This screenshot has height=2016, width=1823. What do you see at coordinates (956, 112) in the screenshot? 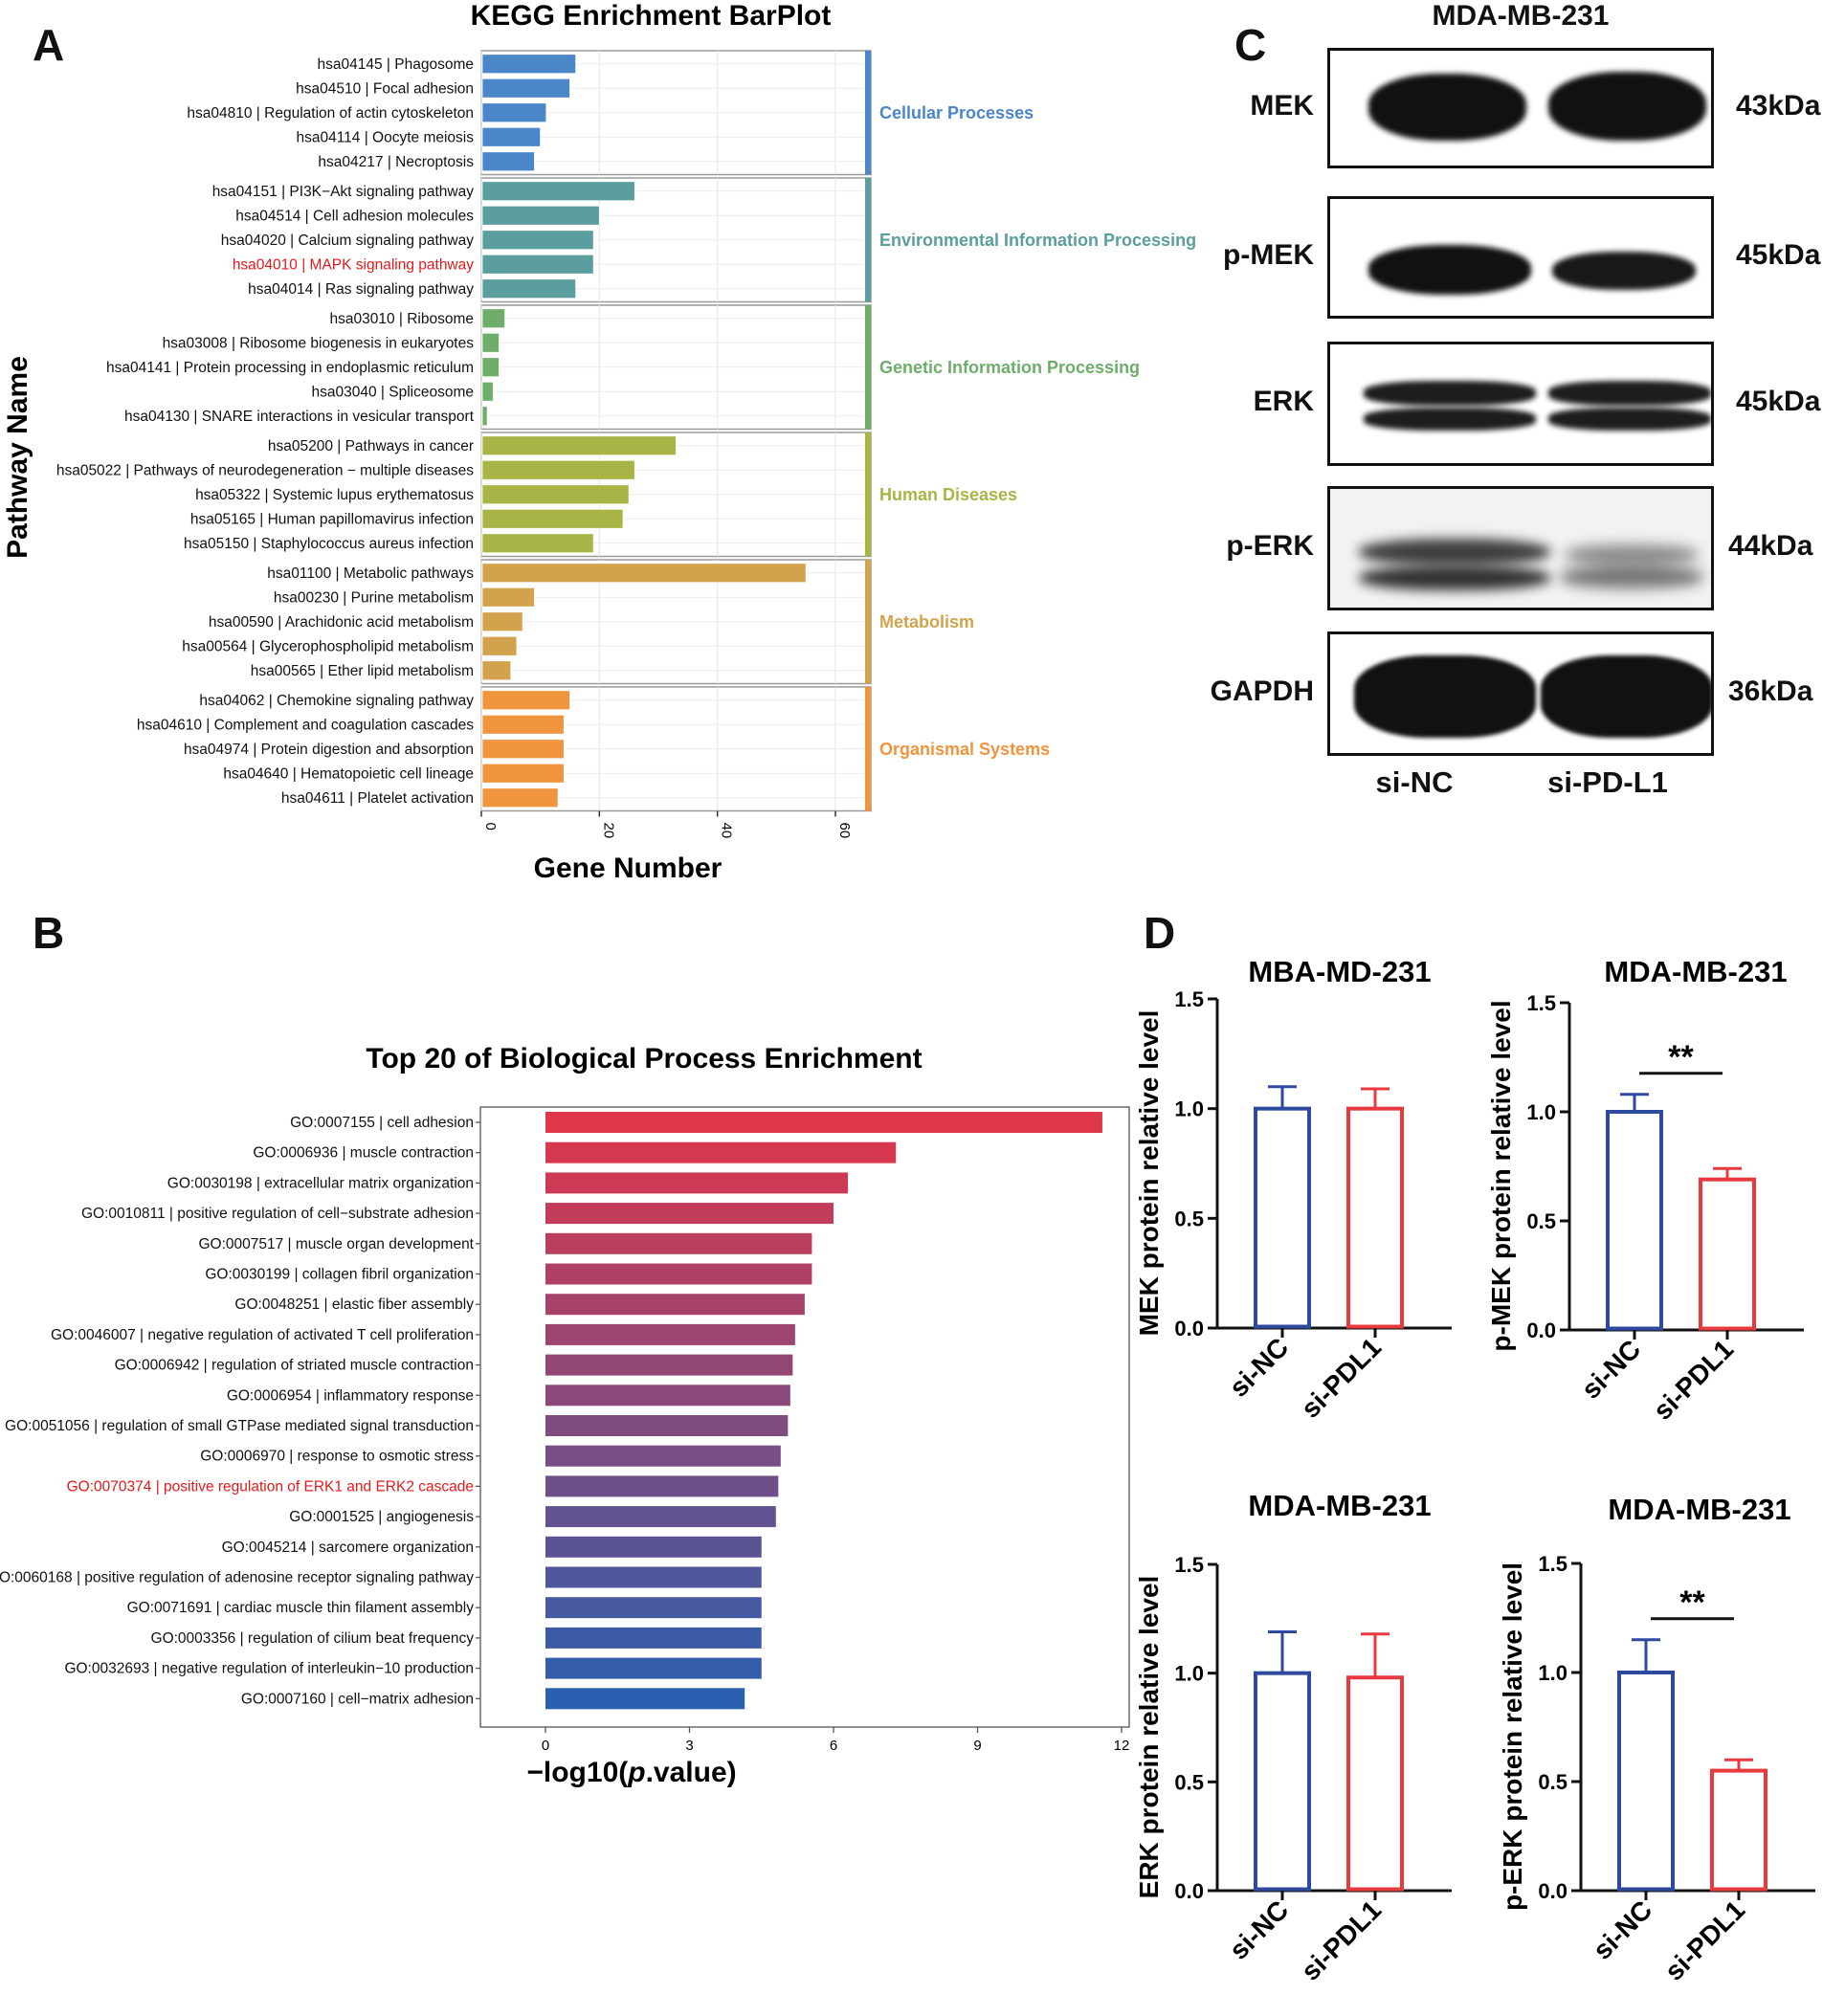
I see `kegg-group-label: Cellular Processes` at bounding box center [956, 112].